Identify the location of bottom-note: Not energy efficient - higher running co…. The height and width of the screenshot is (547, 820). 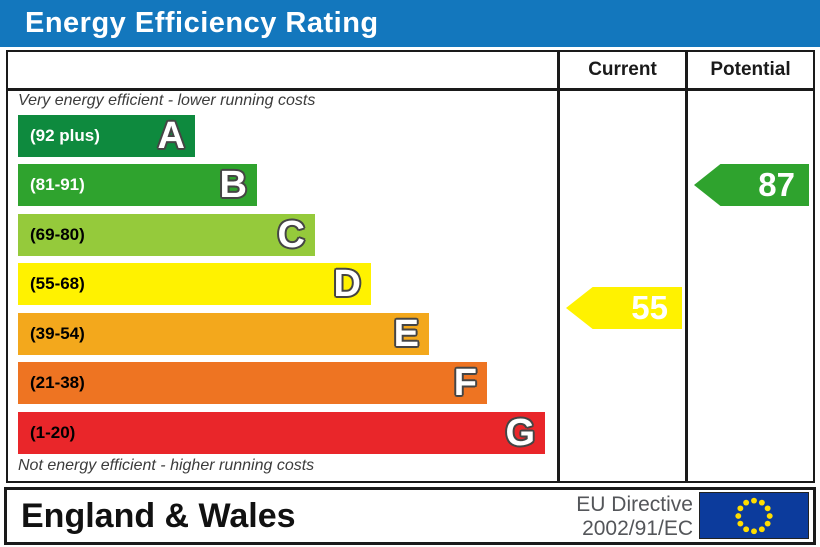
(166, 465).